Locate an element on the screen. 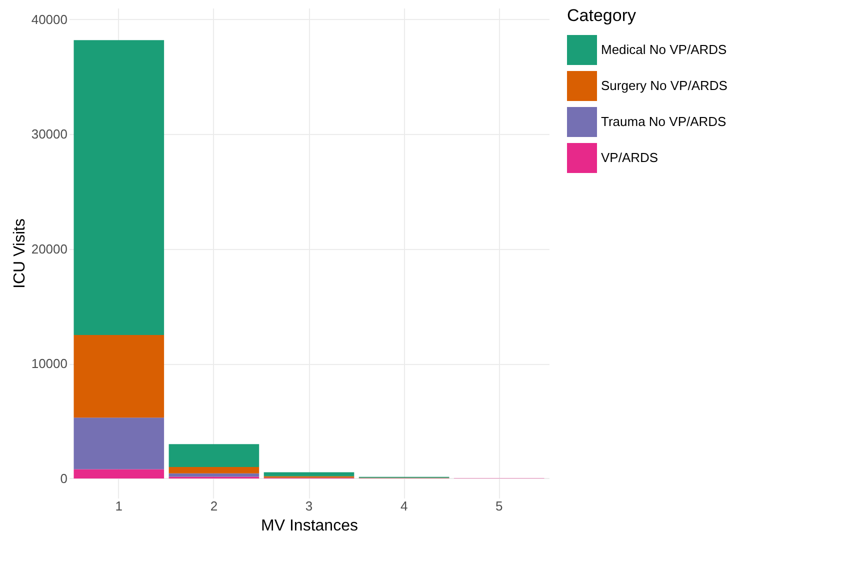 This screenshot has height=571, width=848. y-tick-label: 0 is located at coordinates (64, 478).